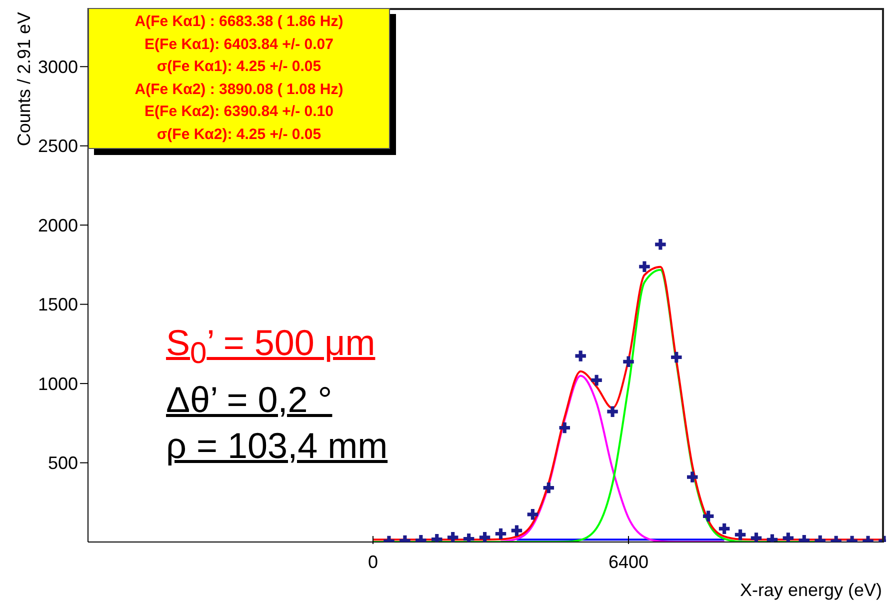 The height and width of the screenshot is (610, 894). What do you see at coordinates (250, 400) in the screenshot?
I see `text: Δθ’ = 0,2 °` at bounding box center [250, 400].